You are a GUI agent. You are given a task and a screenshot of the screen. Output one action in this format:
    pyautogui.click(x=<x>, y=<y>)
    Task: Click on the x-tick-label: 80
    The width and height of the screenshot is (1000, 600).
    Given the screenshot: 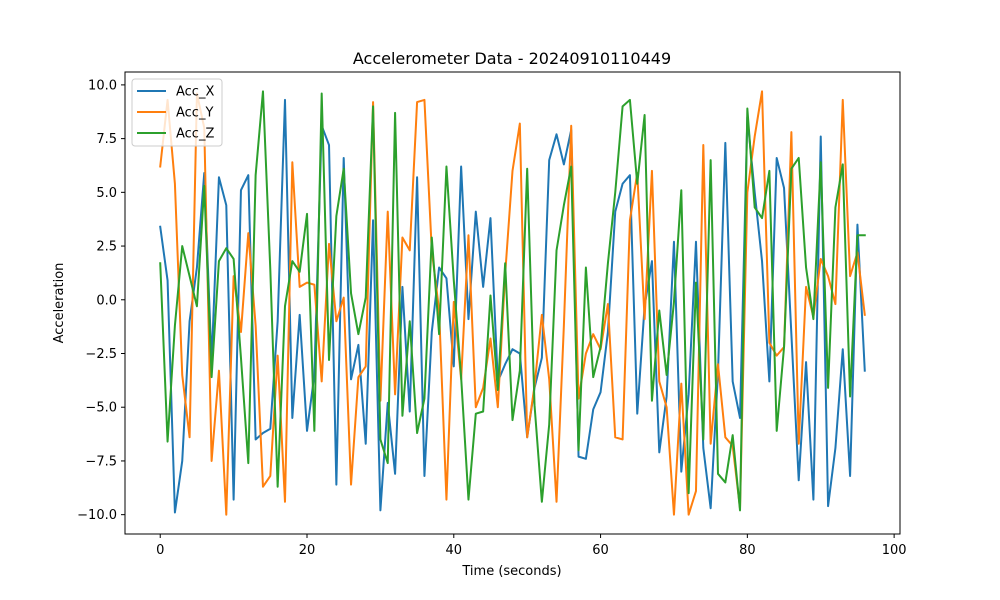 What is the action you would take?
    pyautogui.click(x=747, y=550)
    